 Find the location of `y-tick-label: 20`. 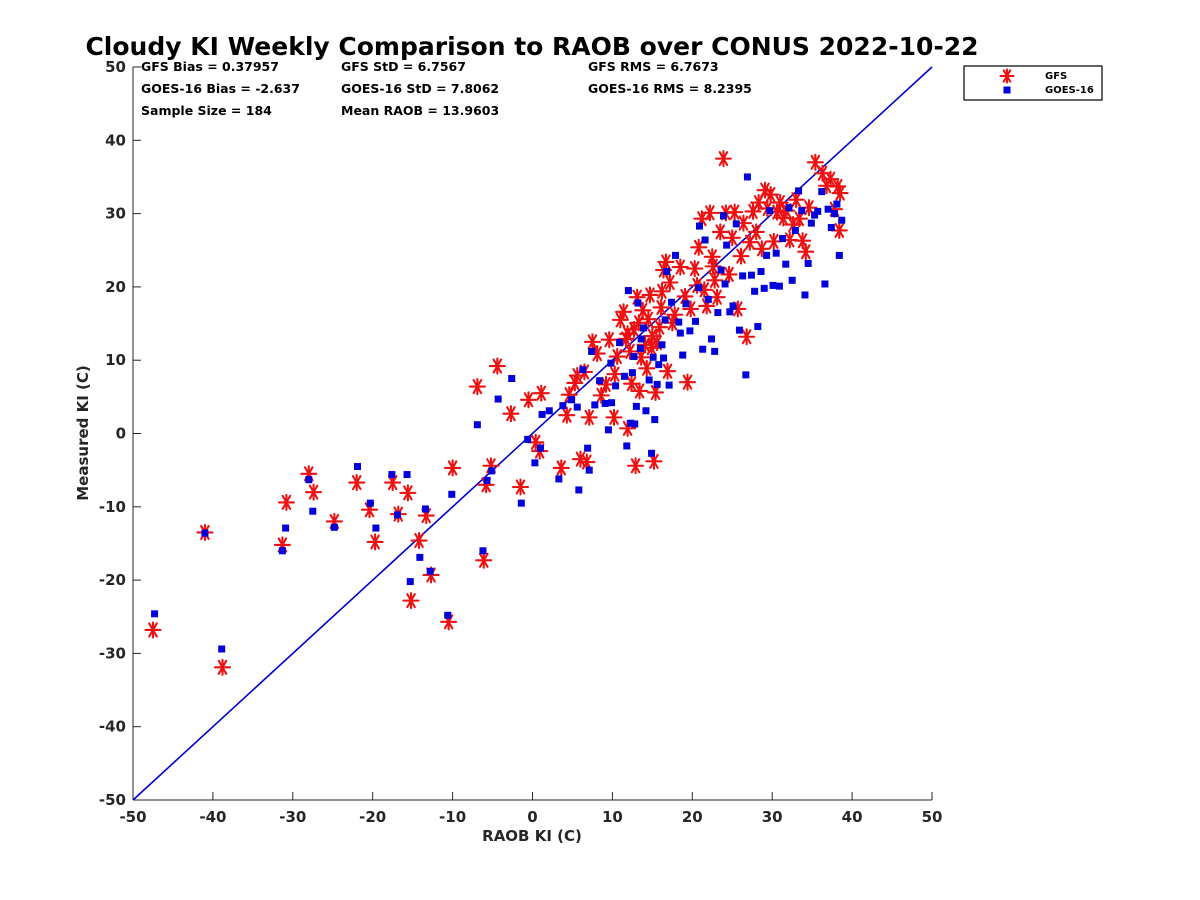

y-tick-label: 20 is located at coordinates (115, 287).